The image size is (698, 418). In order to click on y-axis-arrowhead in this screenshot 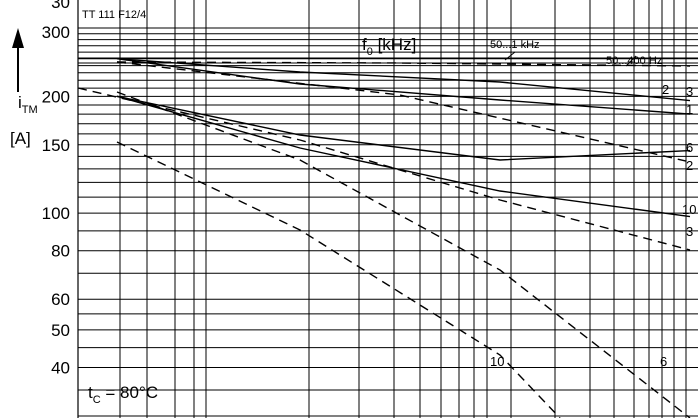, I will do `click(18, 38)`.